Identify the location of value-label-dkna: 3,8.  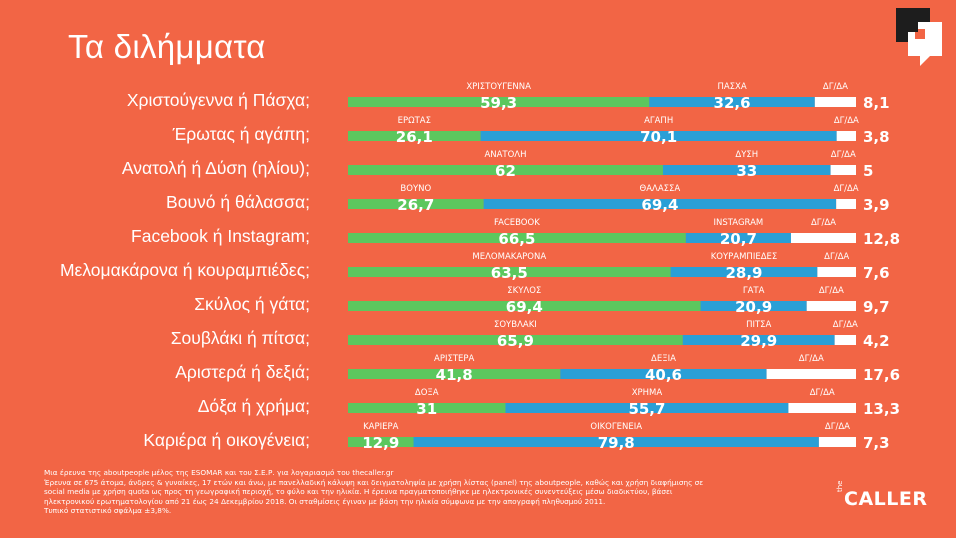
(876, 137).